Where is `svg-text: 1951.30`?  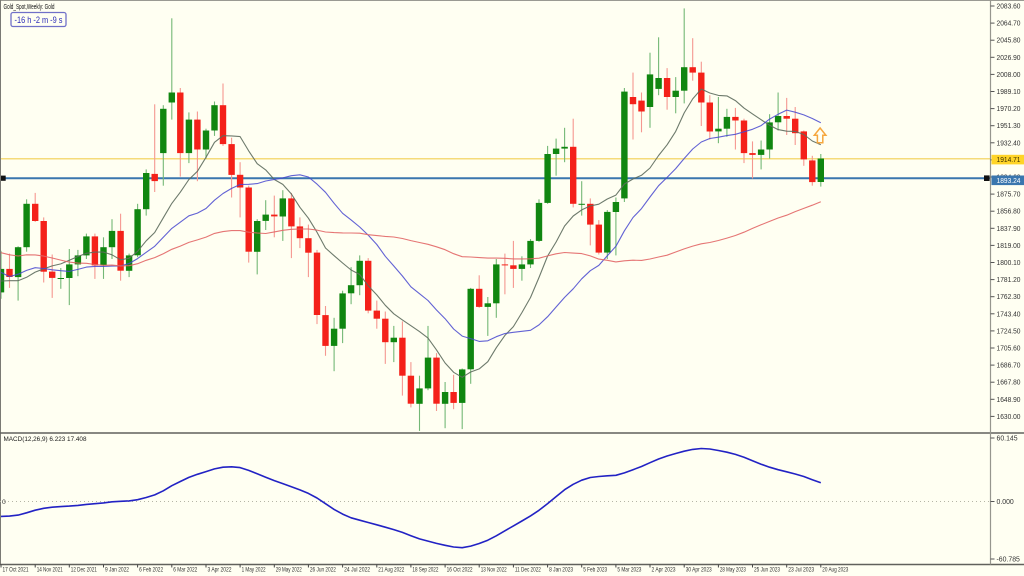
svg-text: 1951.30 is located at coordinates (1009, 126).